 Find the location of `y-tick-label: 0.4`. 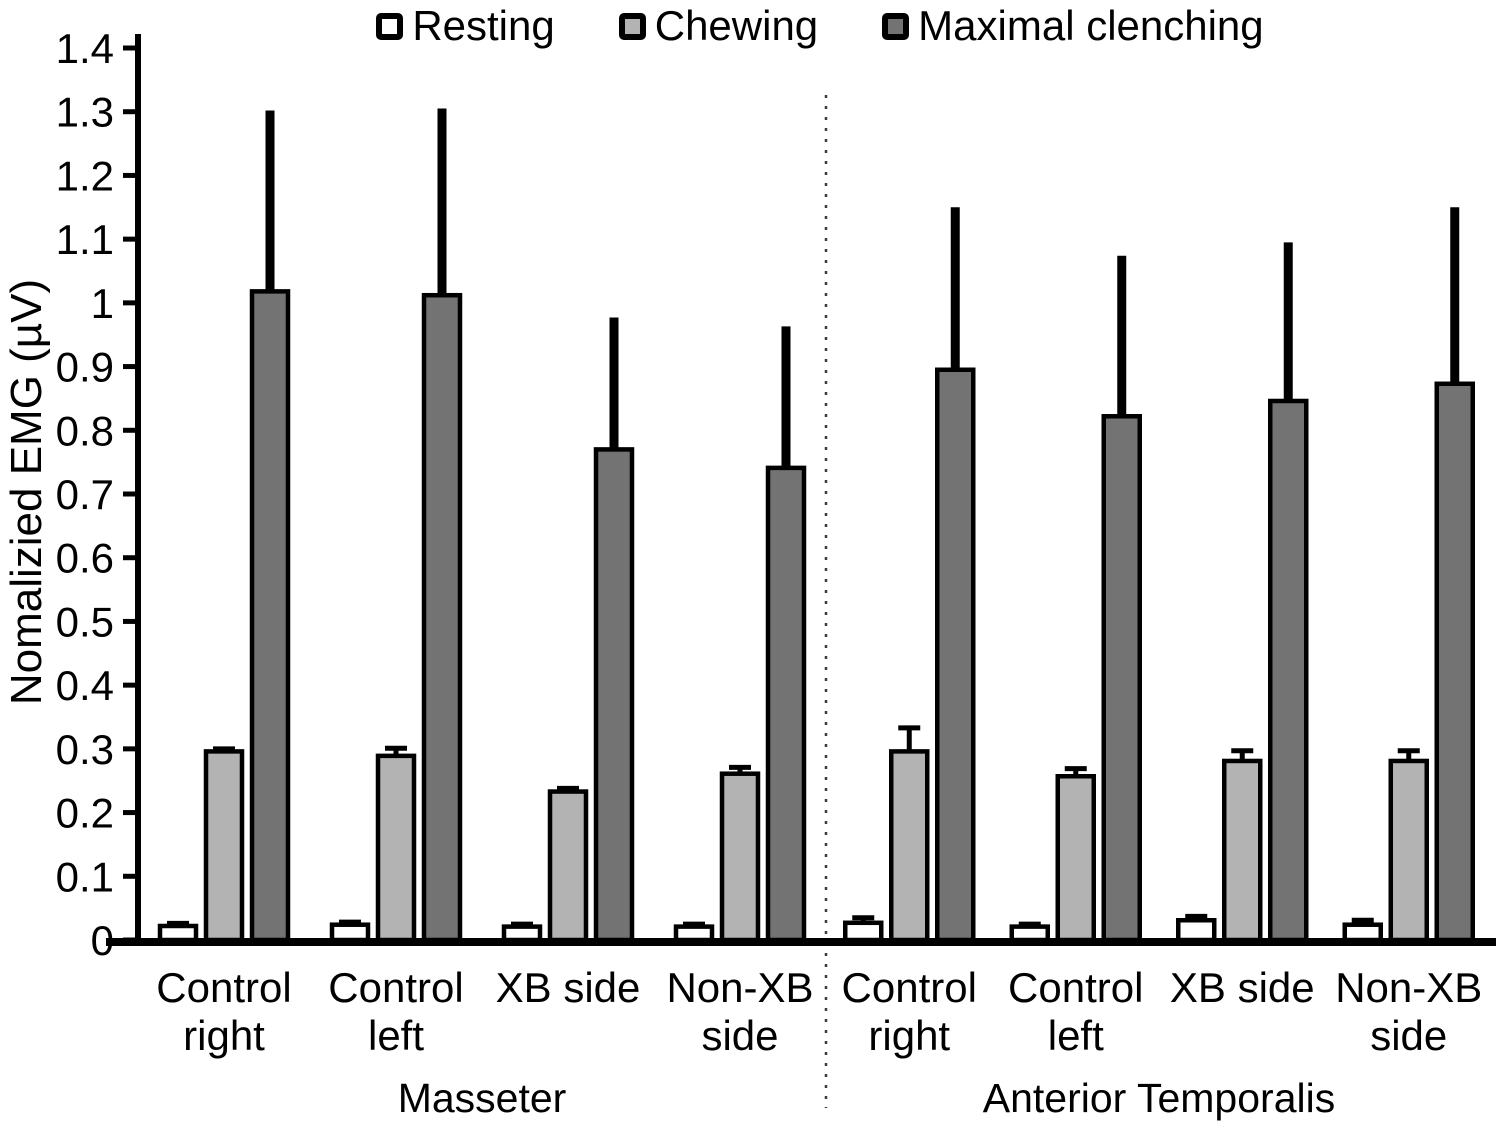

y-tick-label: 0.4 is located at coordinates (85, 685).